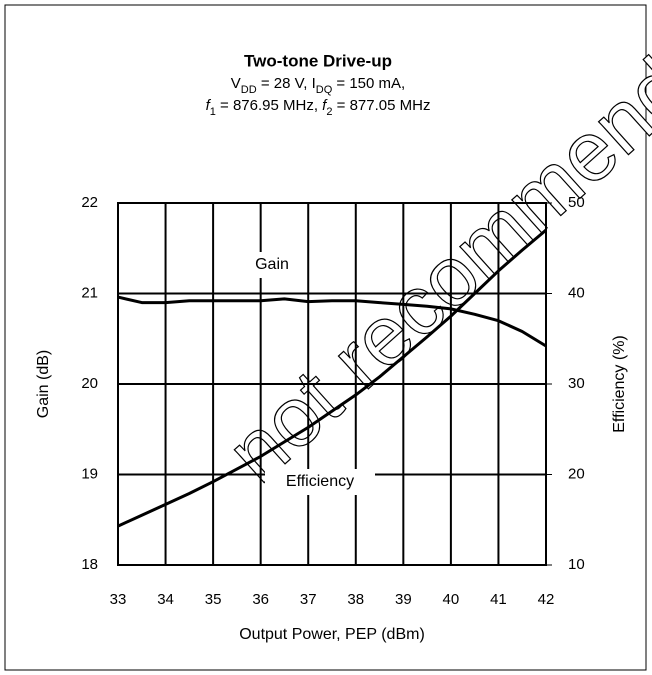  Describe the element at coordinates (89, 202) in the screenshot. I see `y-tick-label: 22` at that location.